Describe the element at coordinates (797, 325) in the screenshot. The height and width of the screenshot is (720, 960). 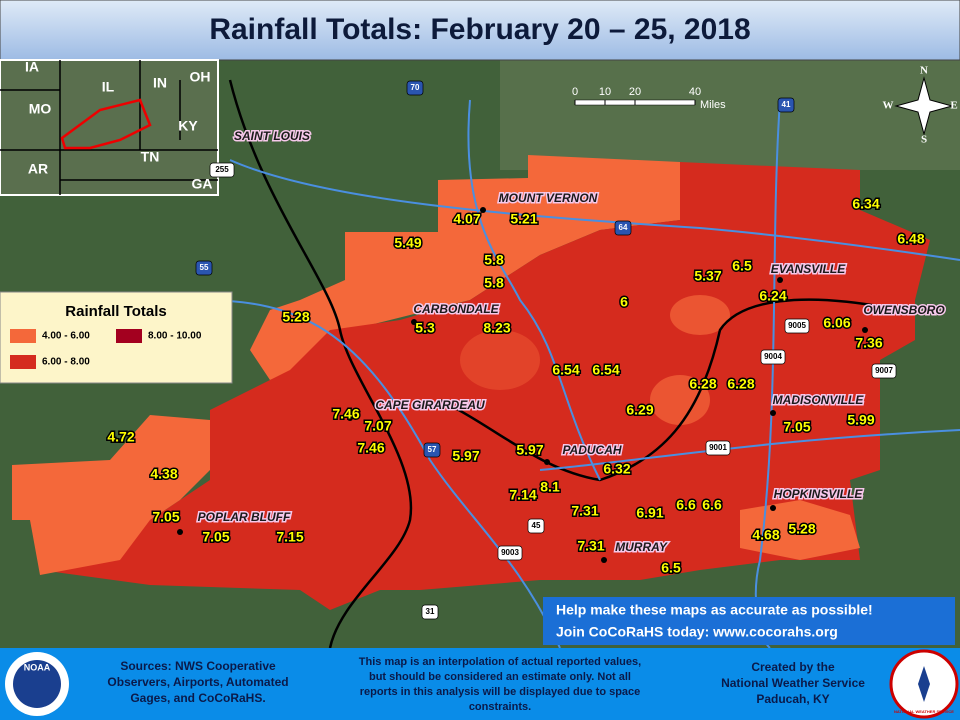
I see `highway-number: 9005` at that location.